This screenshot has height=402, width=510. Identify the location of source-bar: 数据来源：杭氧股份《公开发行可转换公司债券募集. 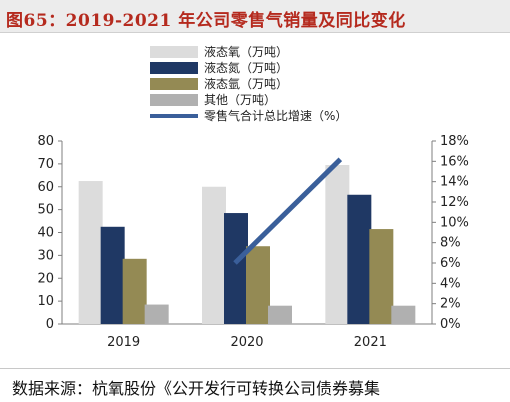
(255, 385).